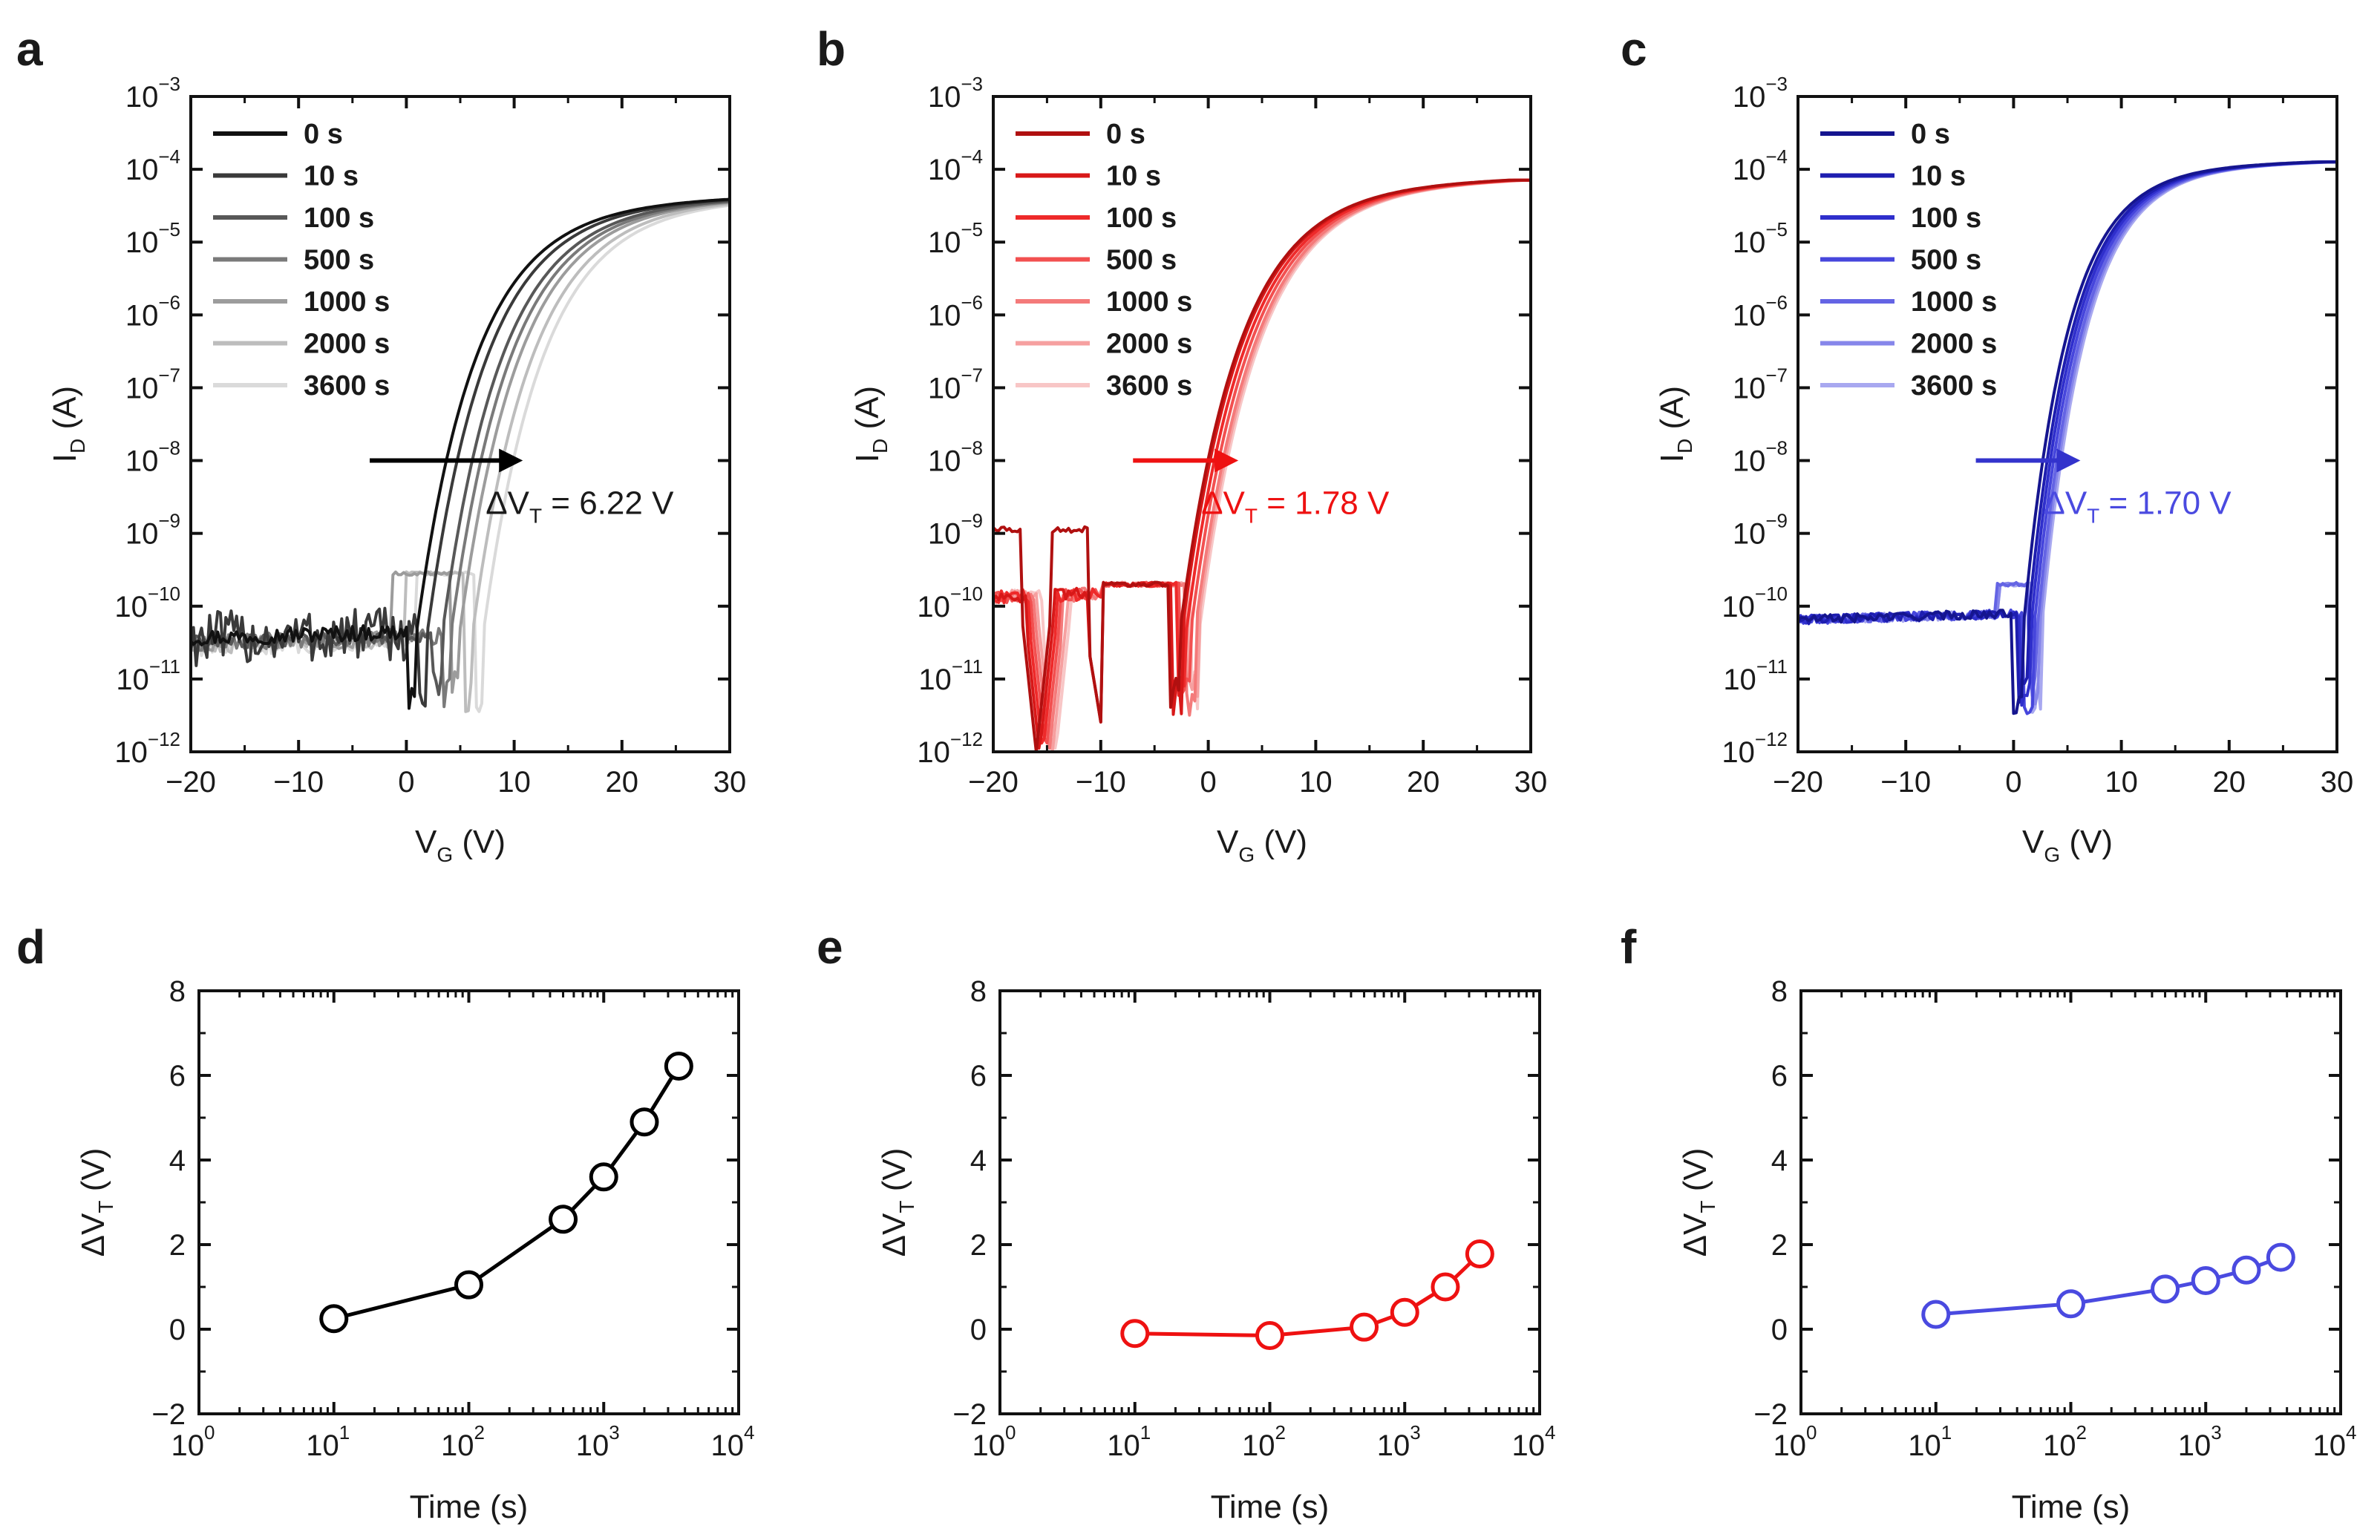 The width and height of the screenshot is (2380, 1540). I want to click on series-line-0s, so click(1262, 465).